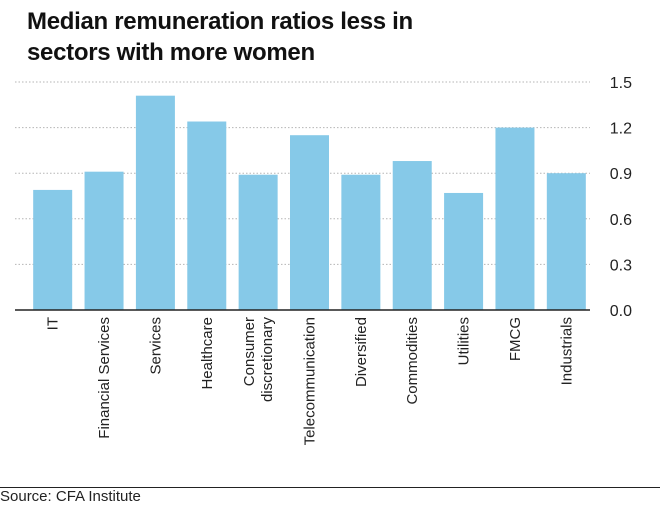 The height and width of the screenshot is (523, 660). Describe the element at coordinates (515, 339) in the screenshot. I see `category-label: FMCG` at that location.